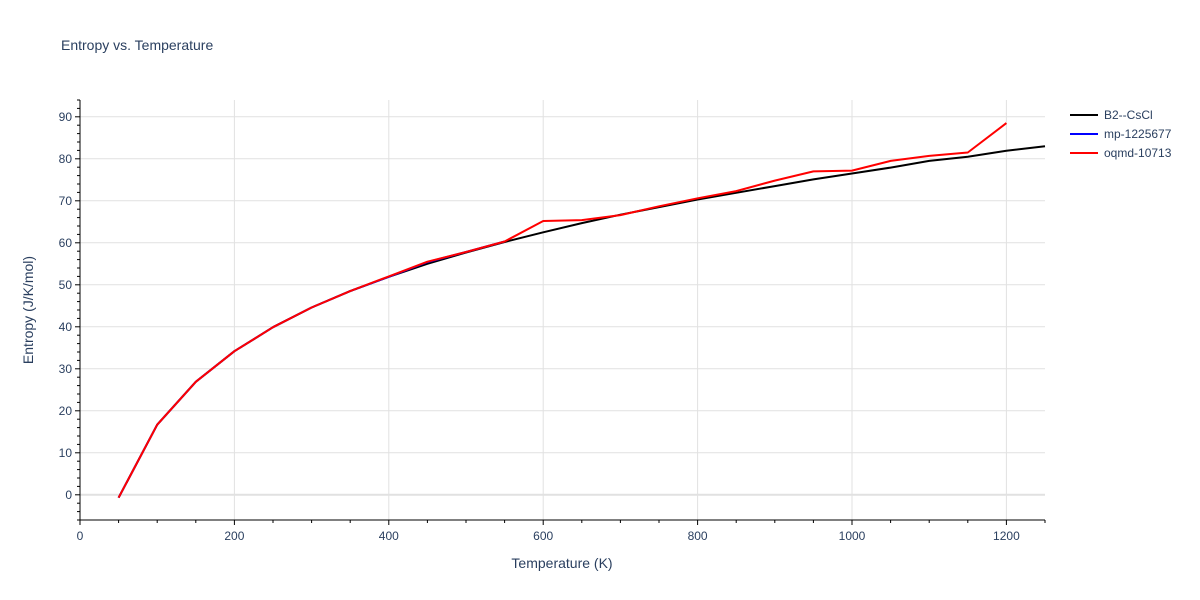 This screenshot has height=600, width=1200. What do you see at coordinates (543, 536) in the screenshot?
I see `x-tick-label: 600` at bounding box center [543, 536].